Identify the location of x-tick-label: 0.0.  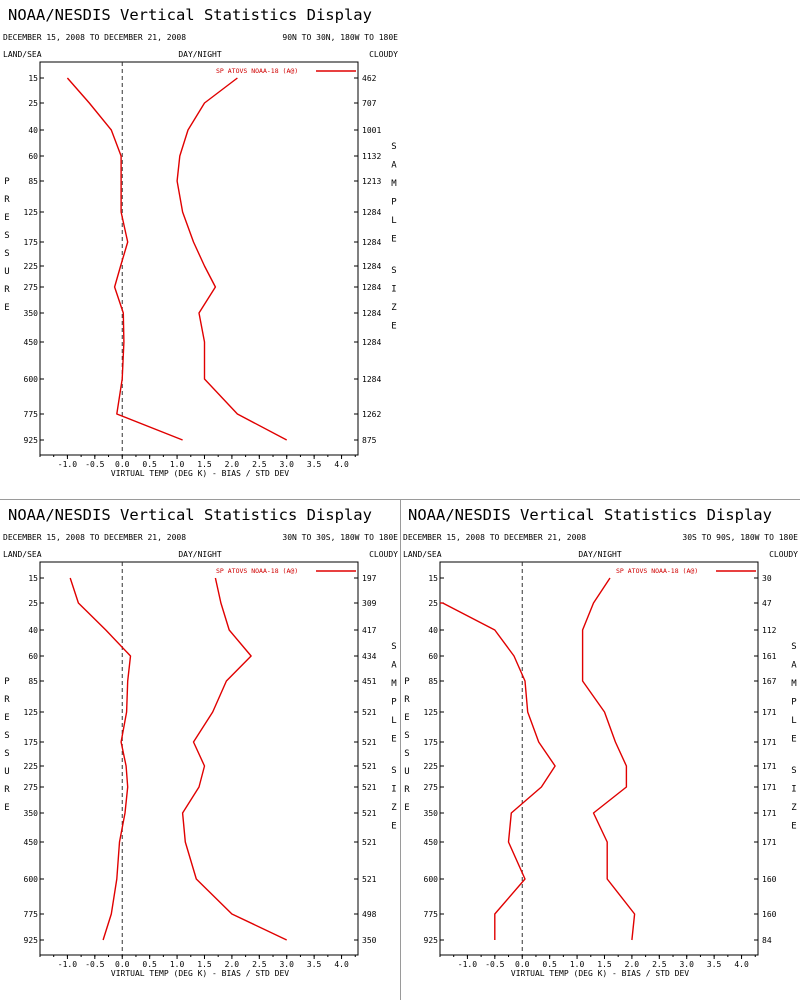
(122, 964).